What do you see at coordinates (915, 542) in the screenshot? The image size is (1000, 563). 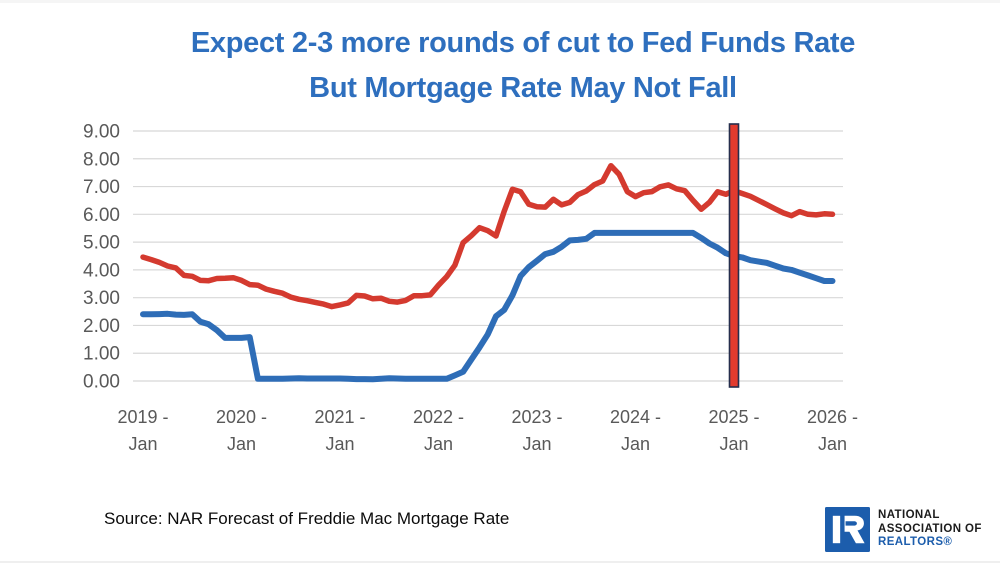 I see `nar-logo-line3: REALTORS®` at bounding box center [915, 542].